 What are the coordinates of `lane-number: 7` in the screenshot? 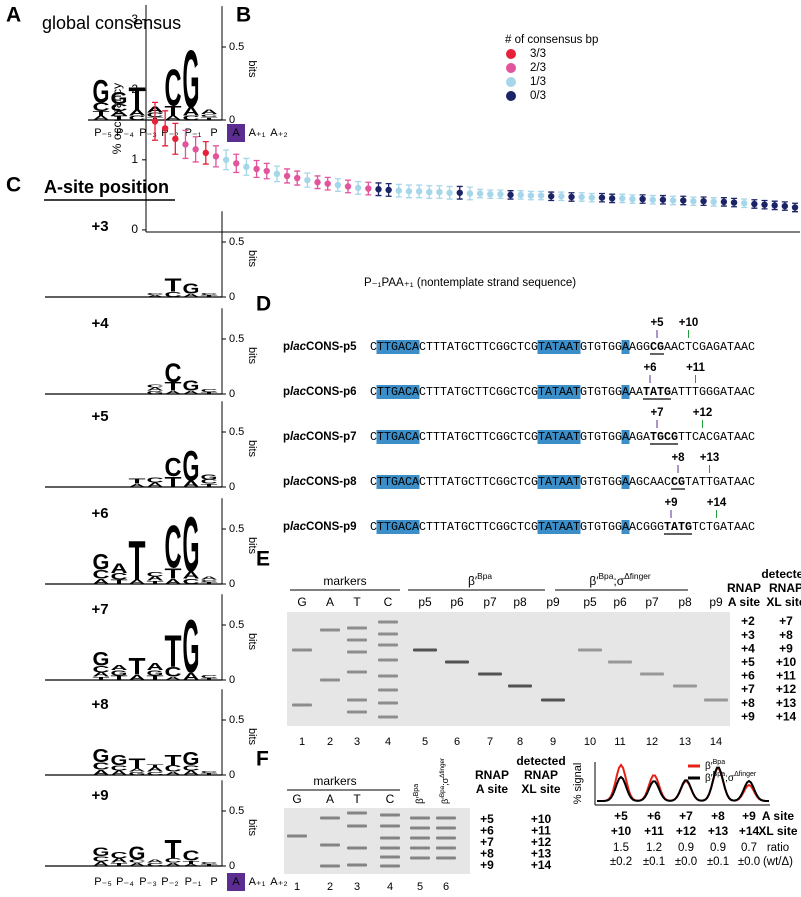 It's located at (490, 742).